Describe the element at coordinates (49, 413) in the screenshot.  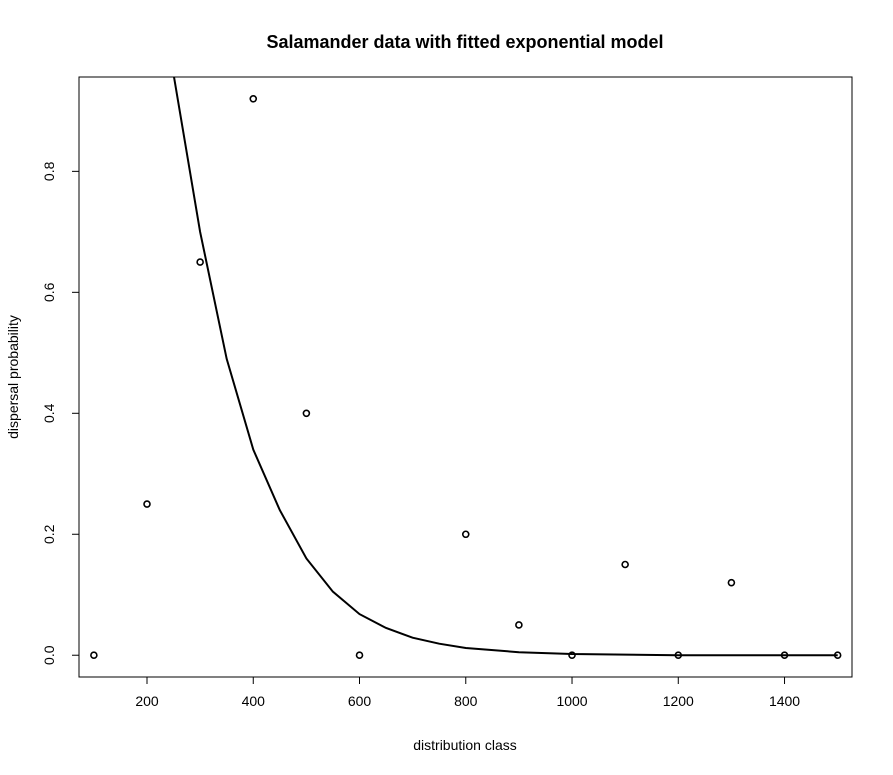
I see `y-tick-label: 0.4` at that location.